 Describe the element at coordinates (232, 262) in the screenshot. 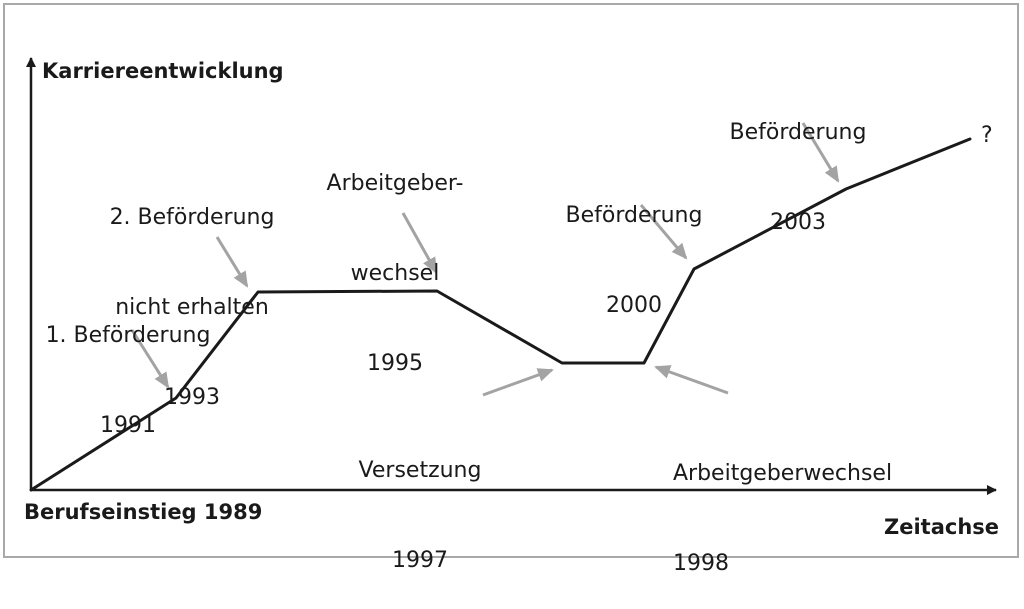

I see `arrow-promo2` at that location.